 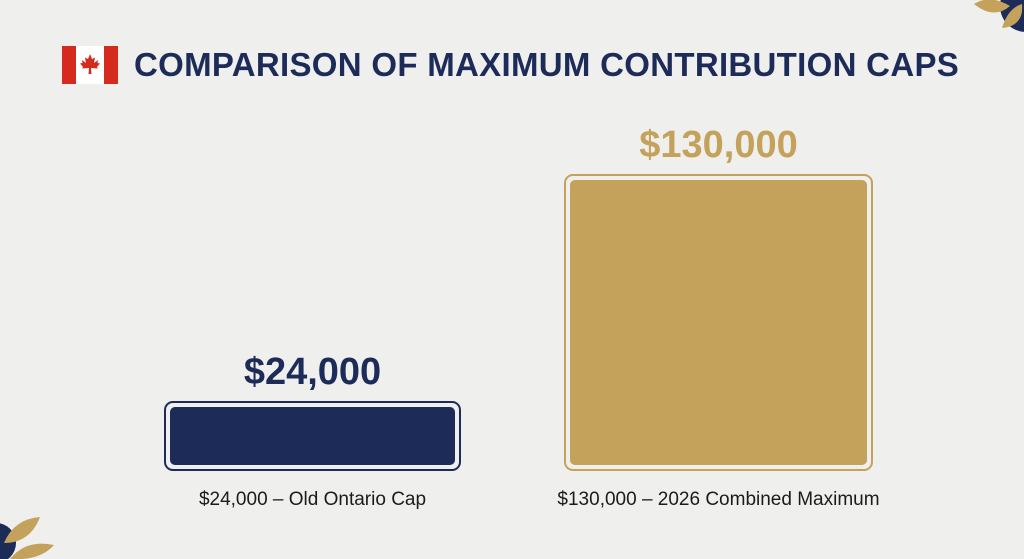 I want to click on bar-value-label: $130,000, so click(x=718, y=145).